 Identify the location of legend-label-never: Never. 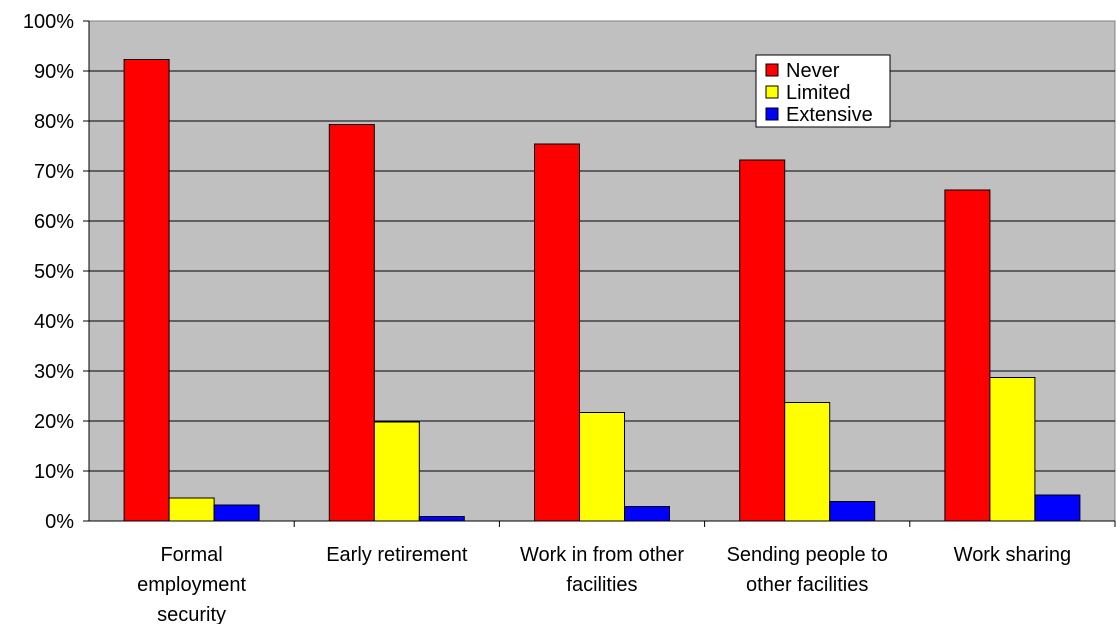
(813, 71).